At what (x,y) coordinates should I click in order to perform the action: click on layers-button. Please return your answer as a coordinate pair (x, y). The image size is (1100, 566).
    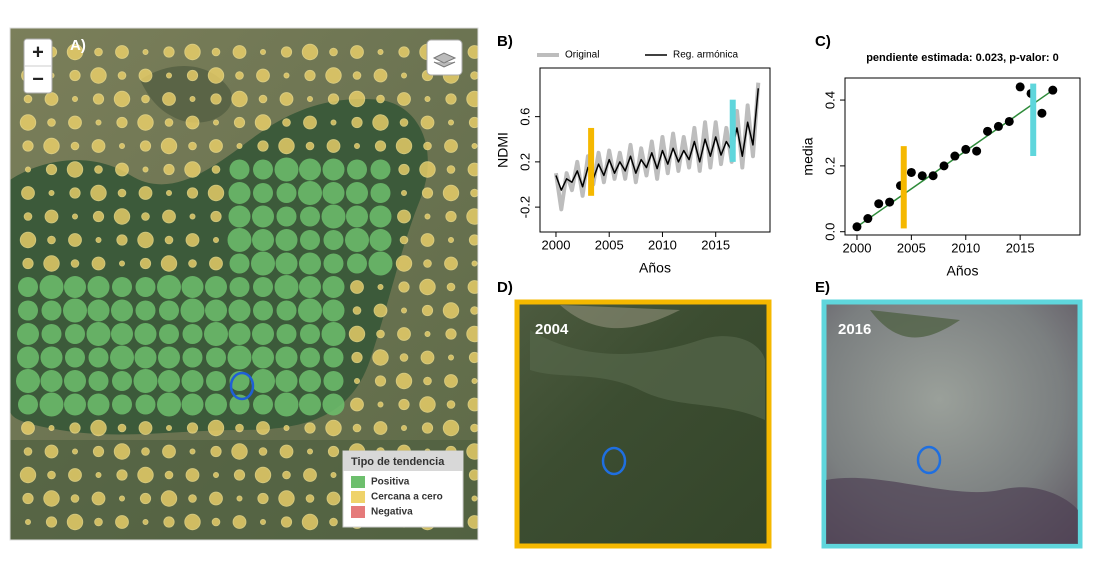
    Looking at the image, I should click on (444, 57).